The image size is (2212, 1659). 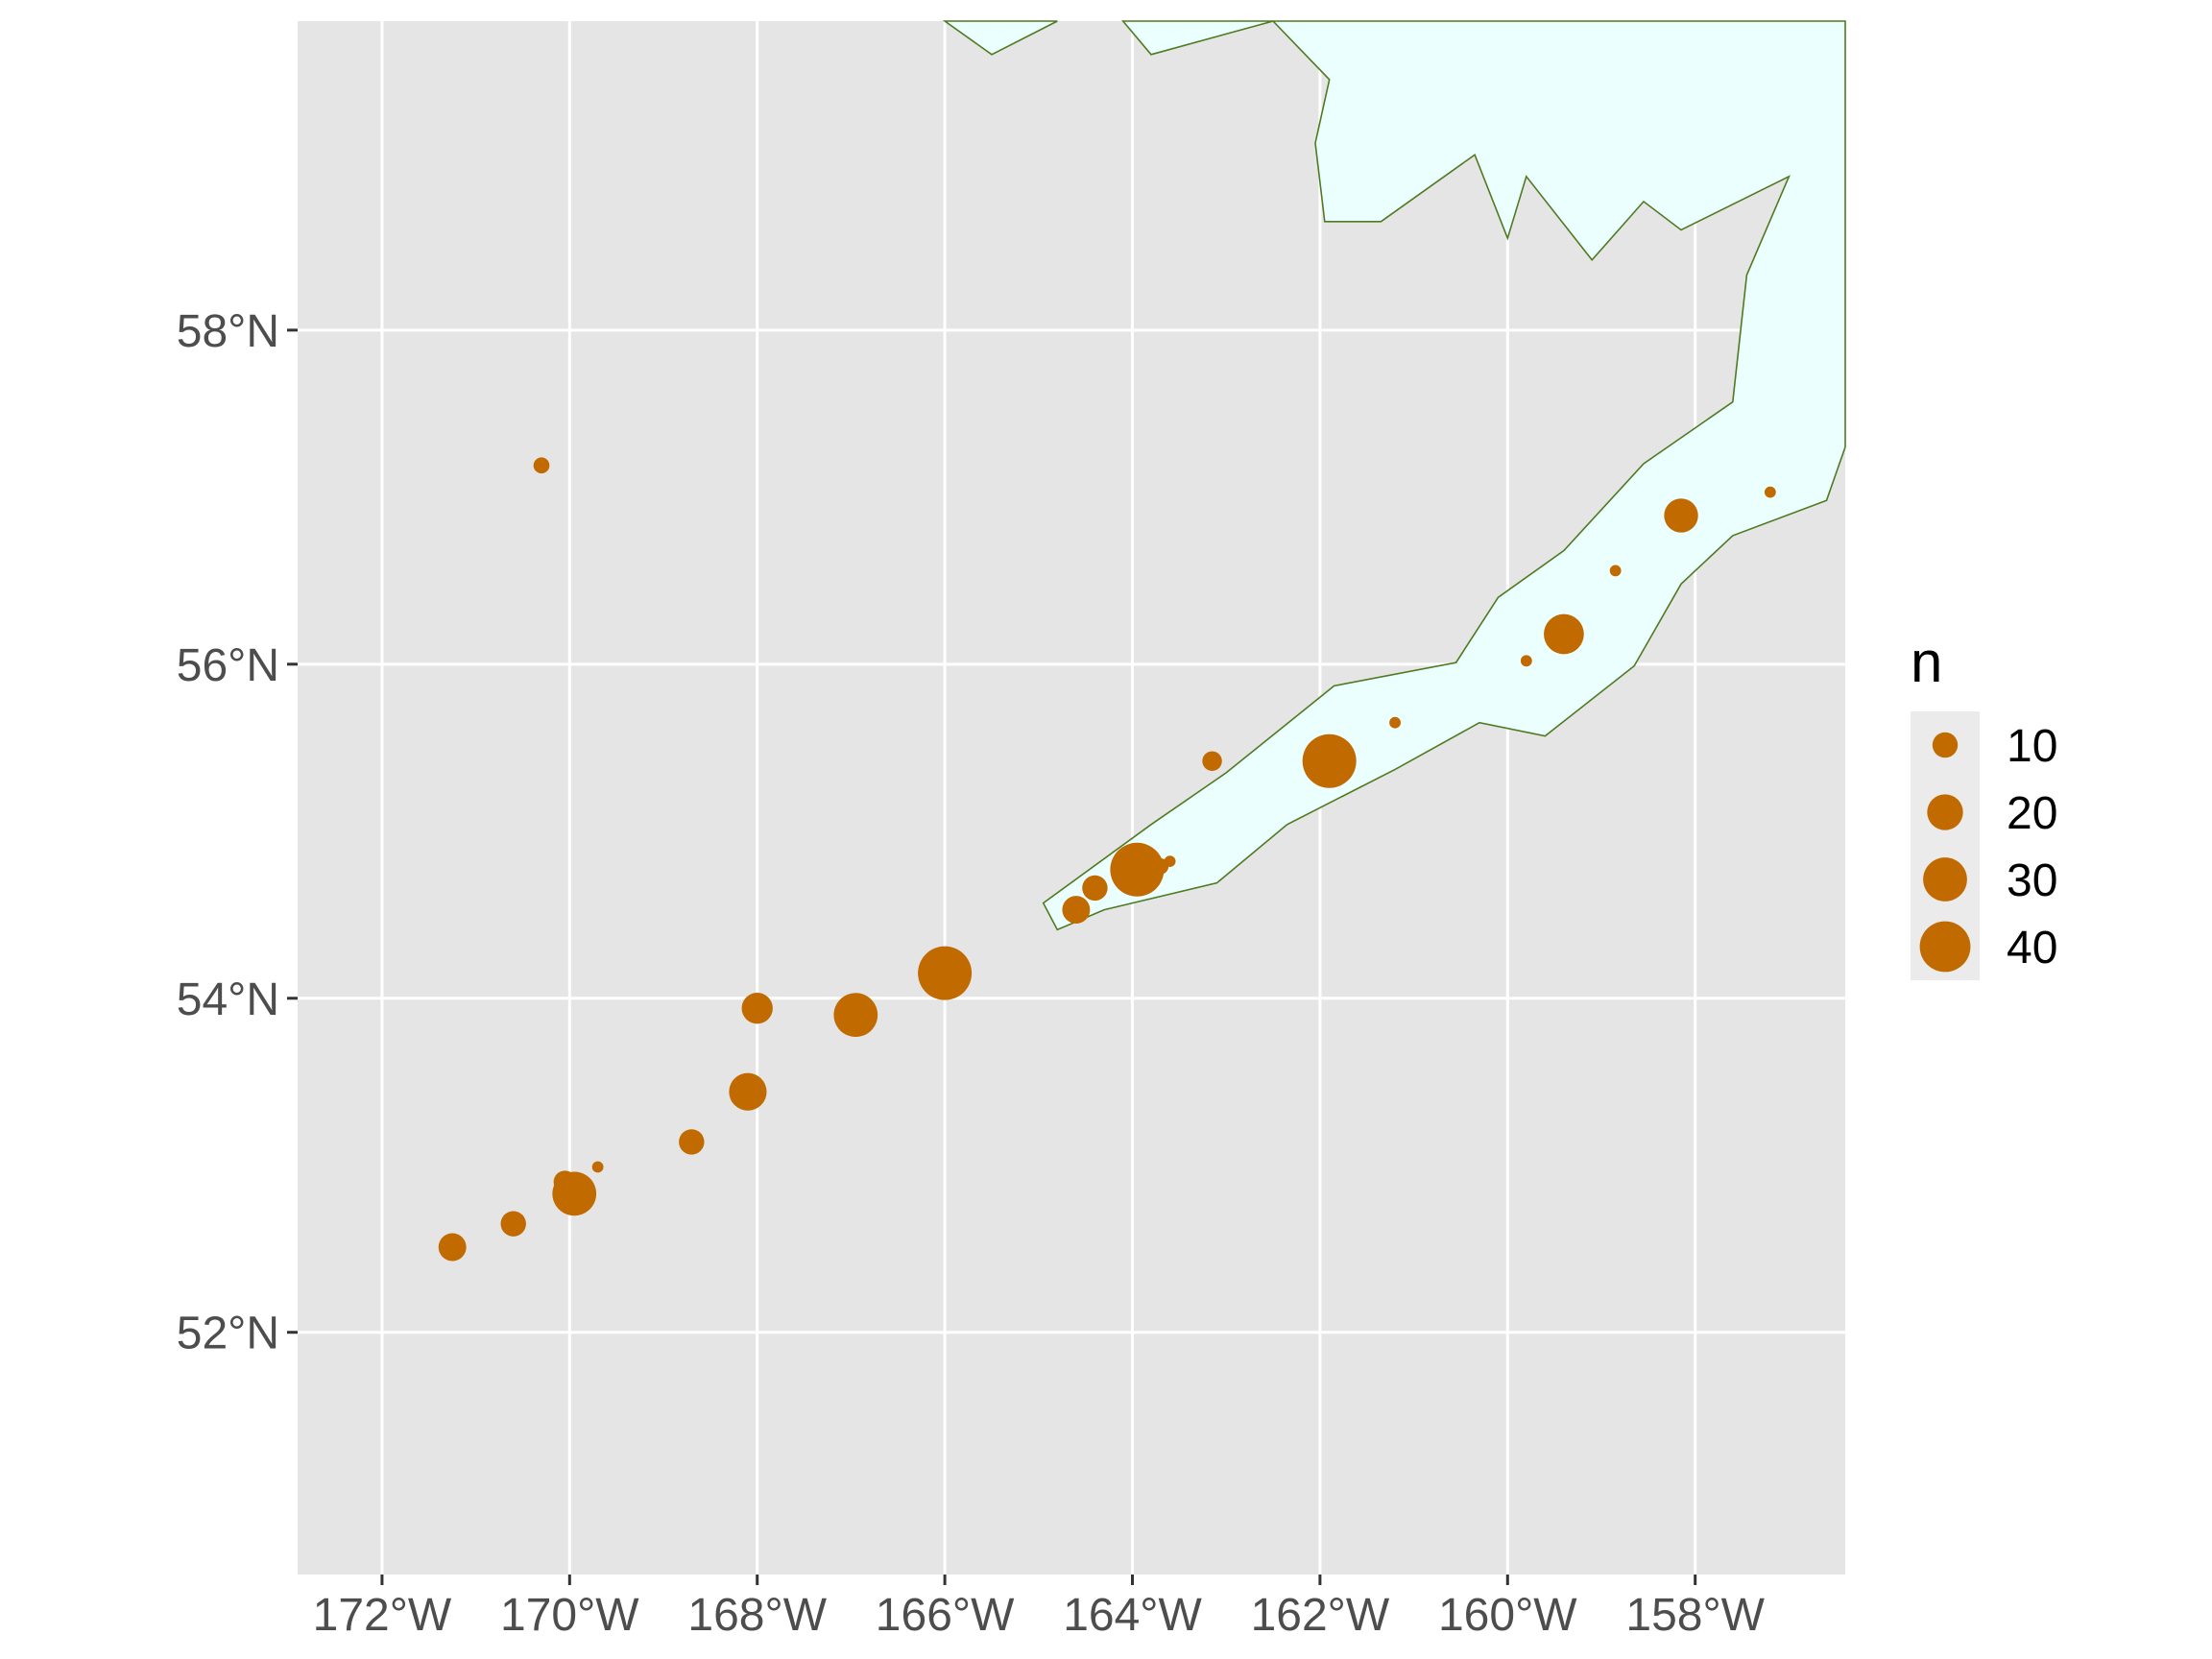 What do you see at coordinates (1984, 805) in the screenshot?
I see `size-legend: n 10 20 30 40` at bounding box center [1984, 805].